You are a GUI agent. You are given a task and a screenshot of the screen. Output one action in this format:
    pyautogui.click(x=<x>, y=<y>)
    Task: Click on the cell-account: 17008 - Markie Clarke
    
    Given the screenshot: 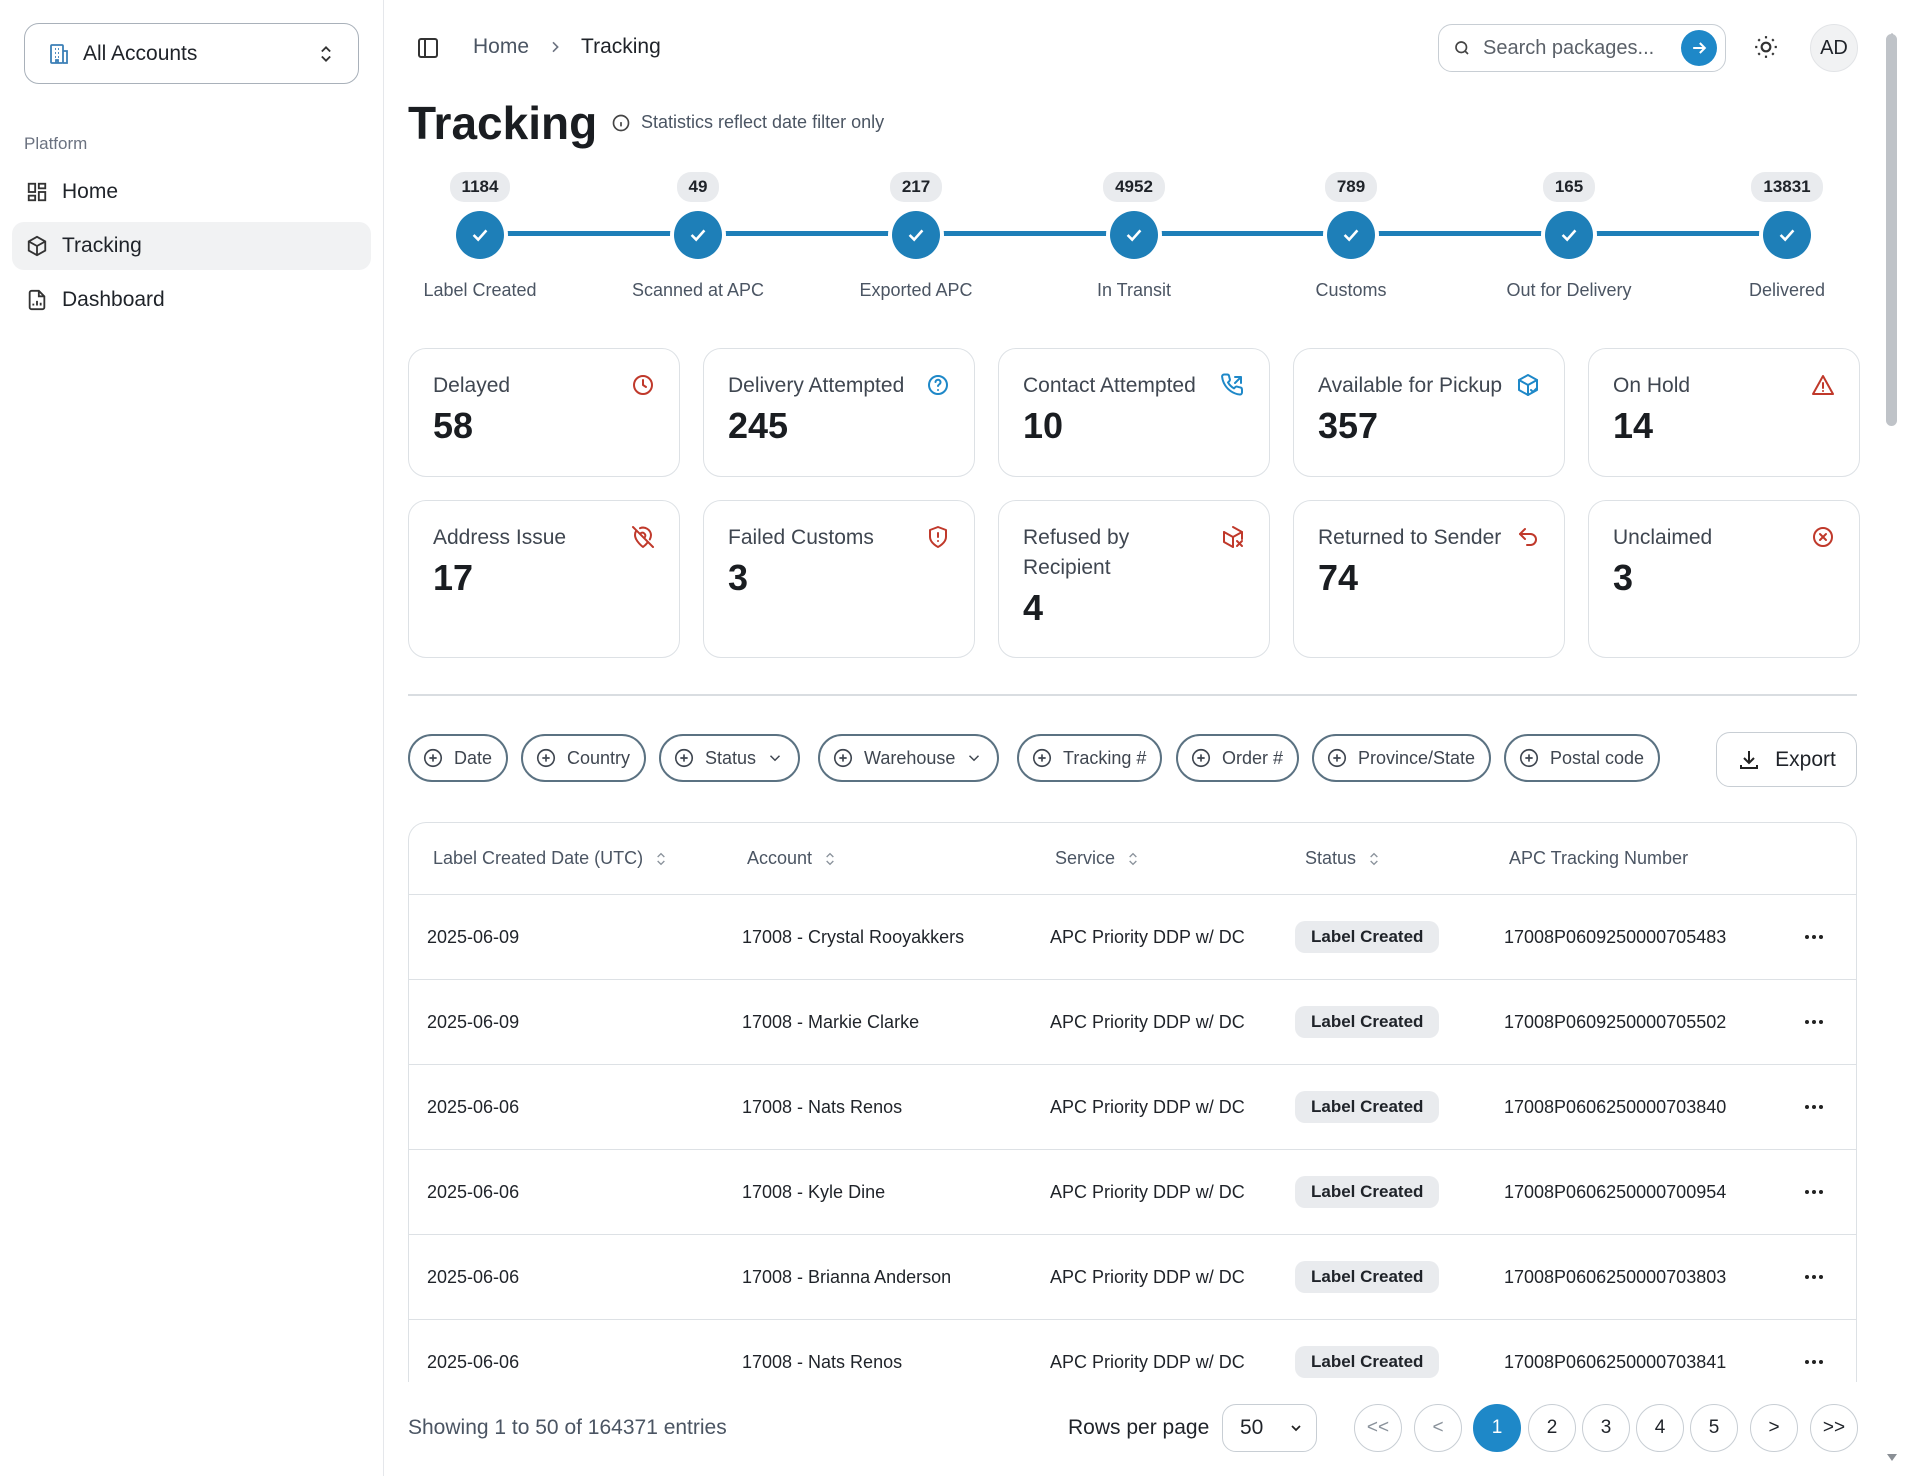 What is the action you would take?
    pyautogui.click(x=831, y=1022)
    